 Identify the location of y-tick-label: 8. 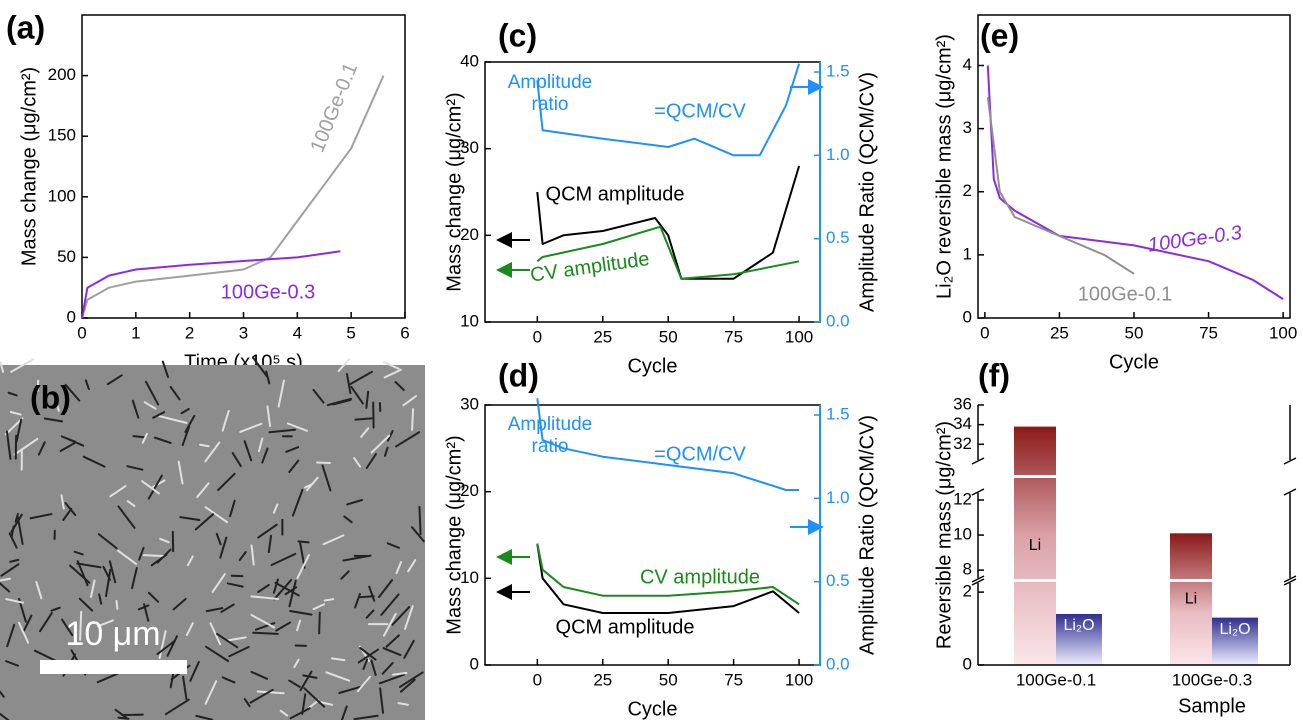
(967, 569).